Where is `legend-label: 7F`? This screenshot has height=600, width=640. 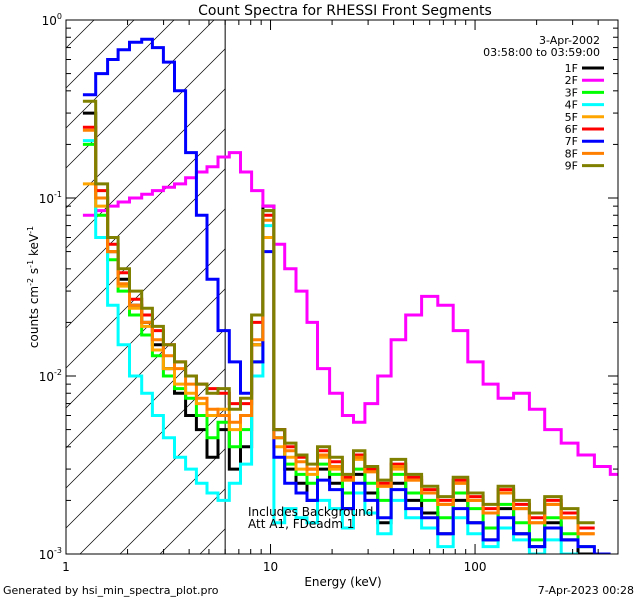 legend-label: 7F is located at coordinates (571, 141).